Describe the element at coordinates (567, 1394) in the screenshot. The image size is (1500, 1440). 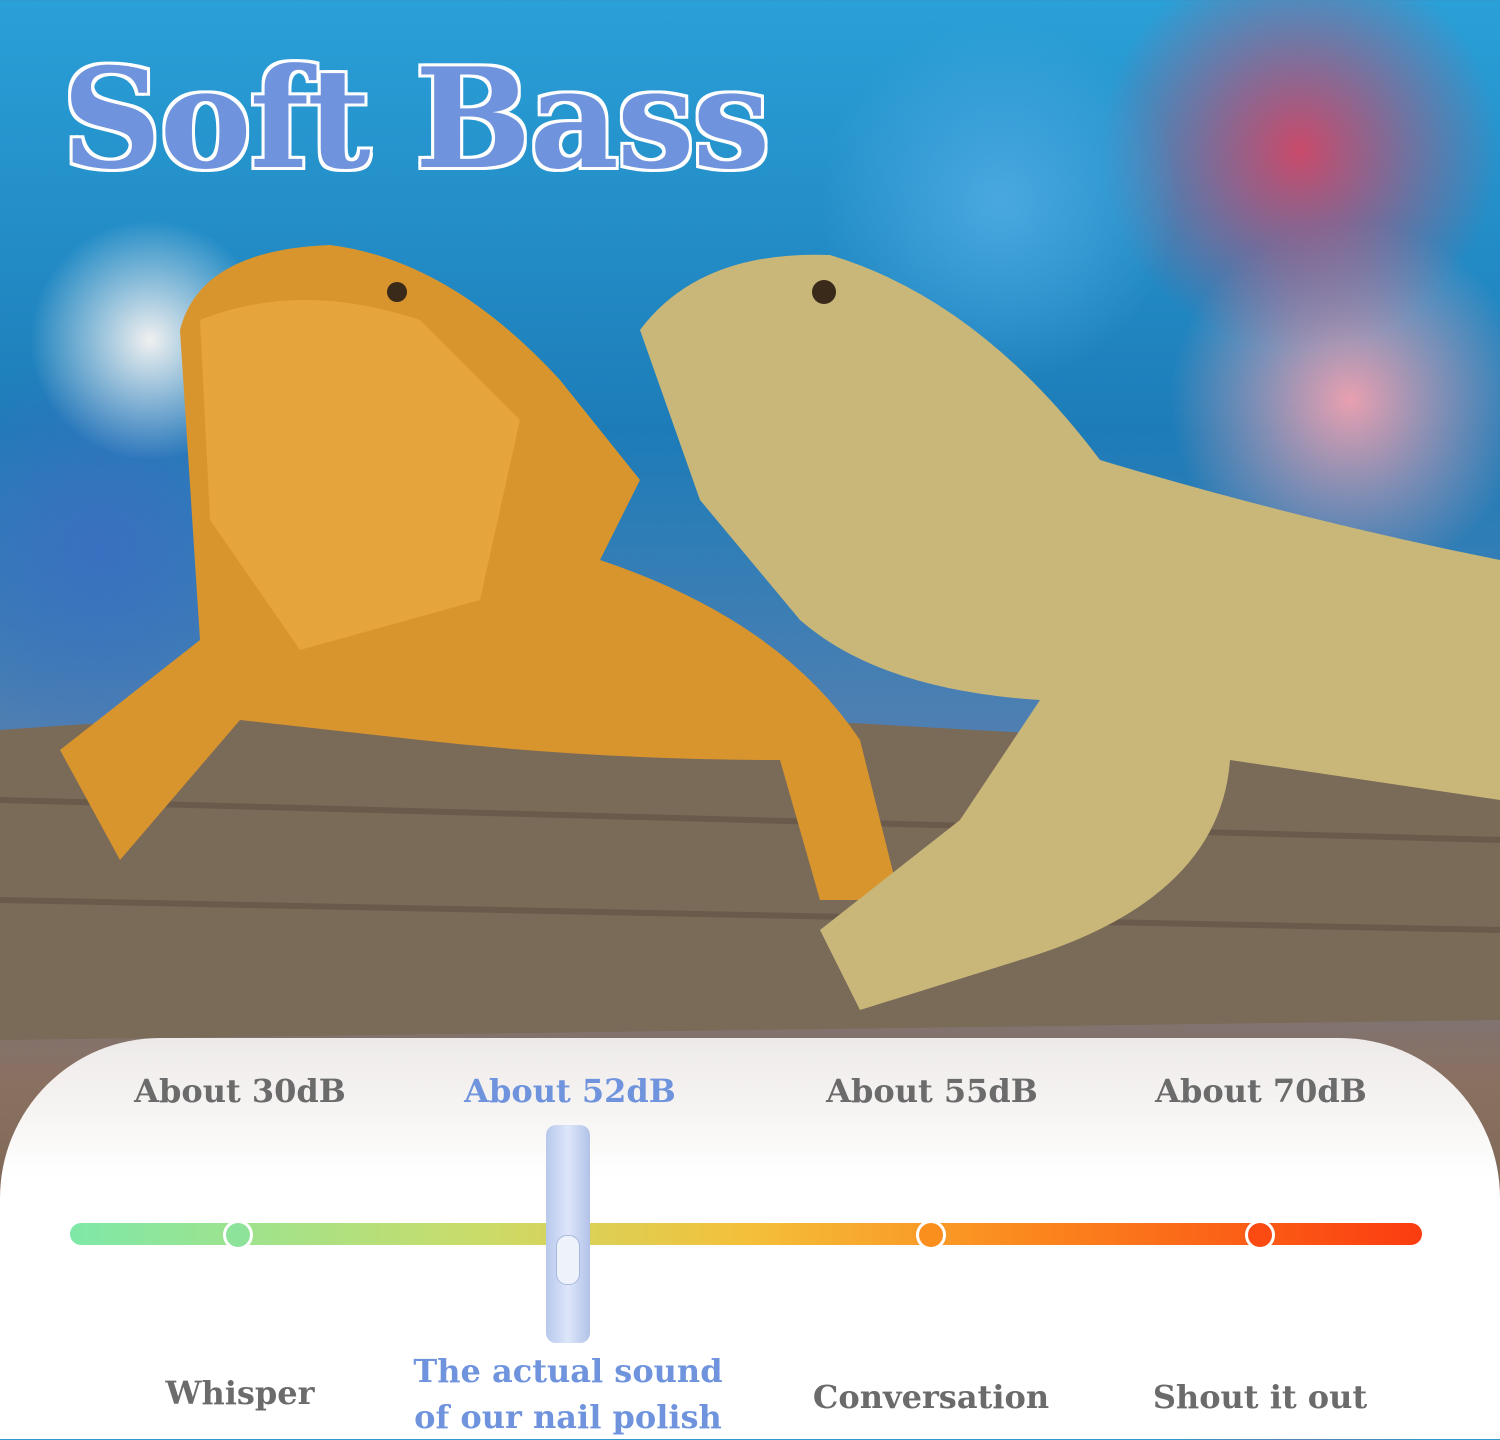
I see `label-product: The actual sound of our nail polish` at that location.